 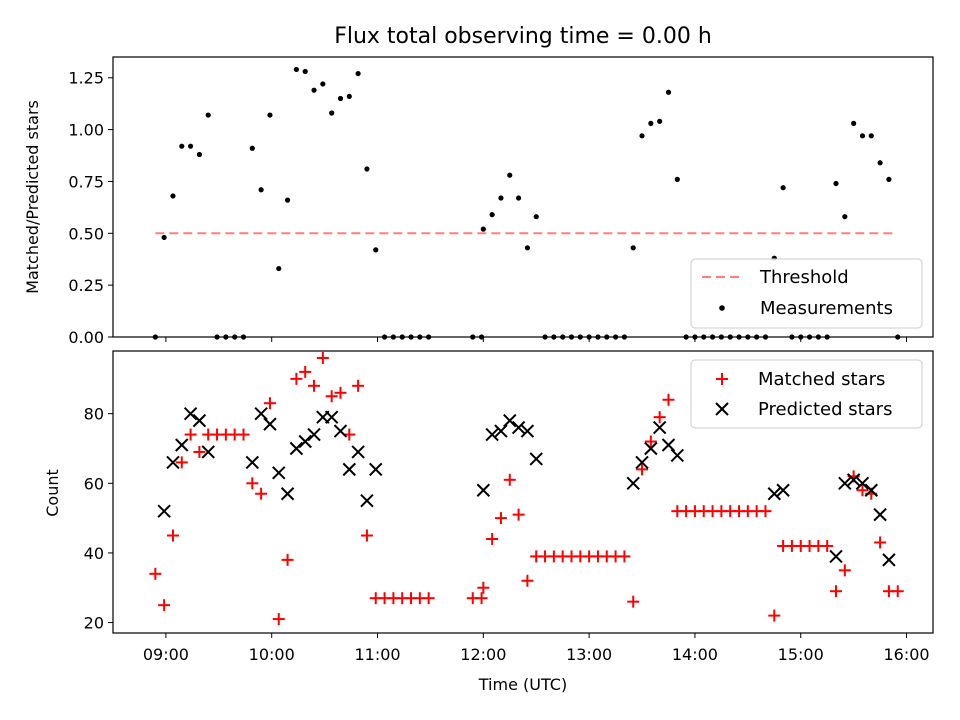 I want to click on bottom-y-axis-title: Count, so click(x=52, y=493).